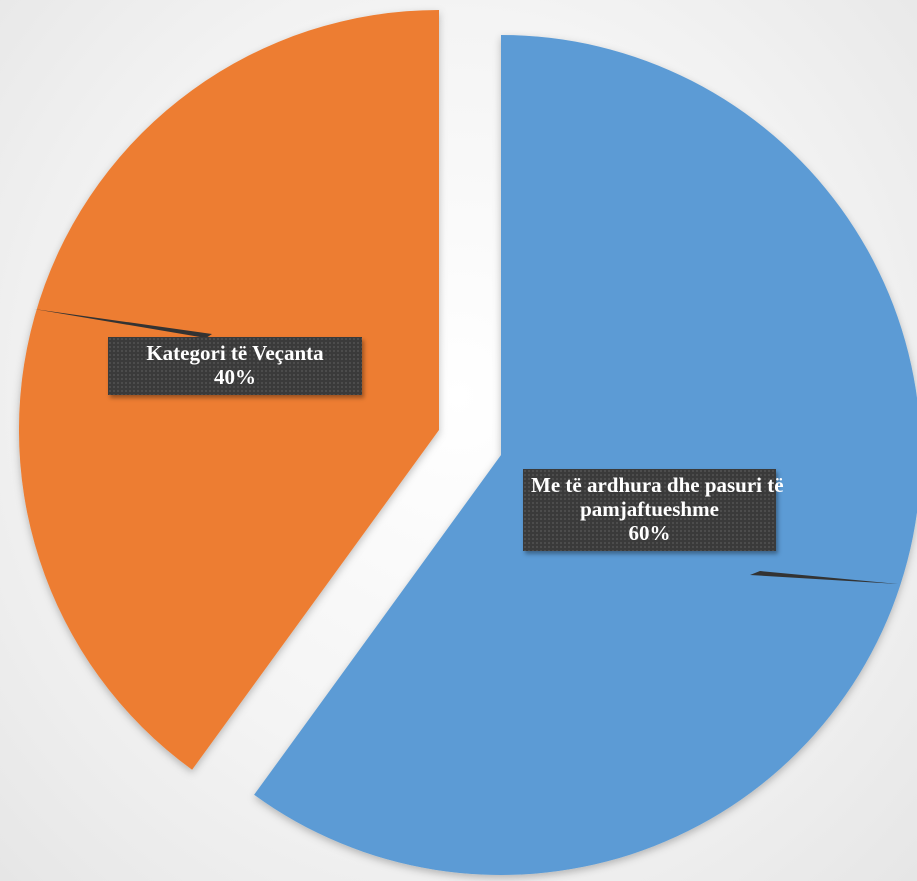  Describe the element at coordinates (657, 485) in the screenshot. I see `label-name-line-1: Me të ardhura dhe pasuri të` at that location.